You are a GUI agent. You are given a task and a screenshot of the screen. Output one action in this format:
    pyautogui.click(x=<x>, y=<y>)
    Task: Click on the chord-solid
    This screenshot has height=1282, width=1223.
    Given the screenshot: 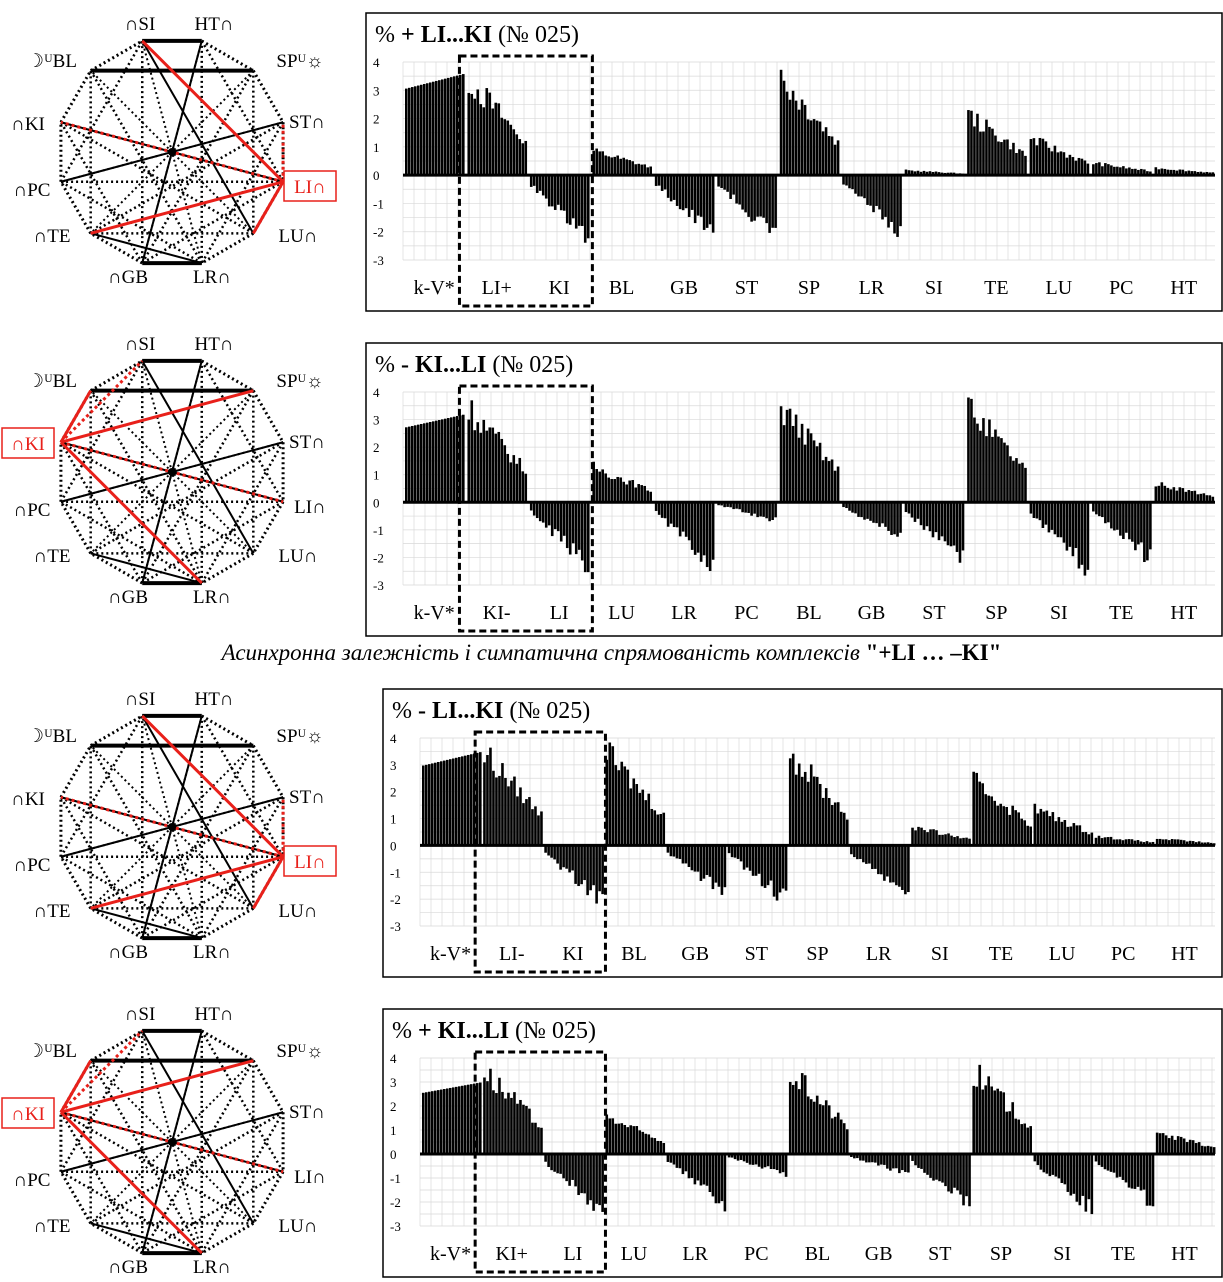 What is the action you would take?
    pyautogui.click(x=146, y=568)
    